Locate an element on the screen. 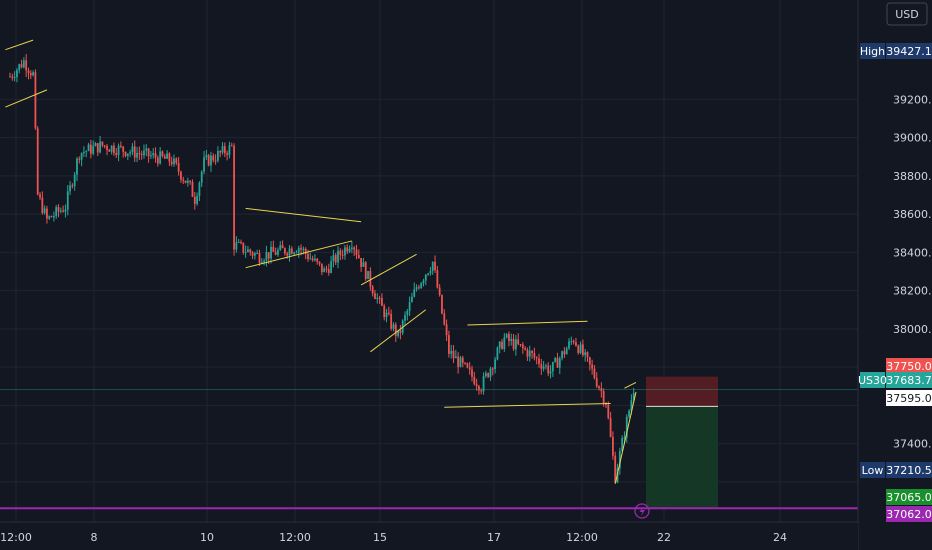  stop-loss-zone is located at coordinates (682, 391).